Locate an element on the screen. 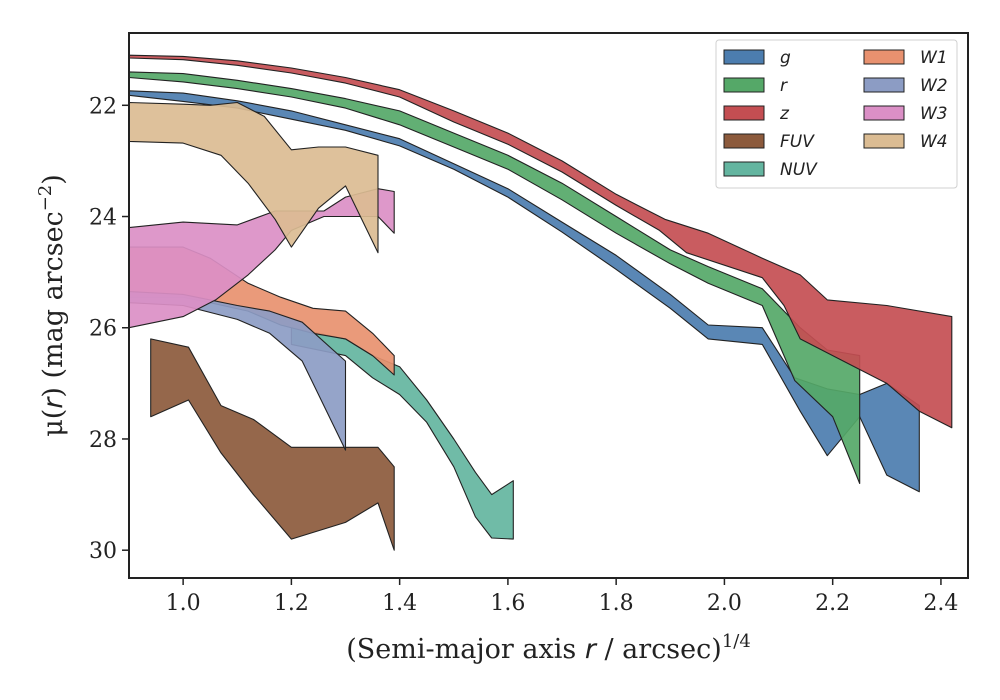  legend-swatch-nuv is located at coordinates (744, 169).